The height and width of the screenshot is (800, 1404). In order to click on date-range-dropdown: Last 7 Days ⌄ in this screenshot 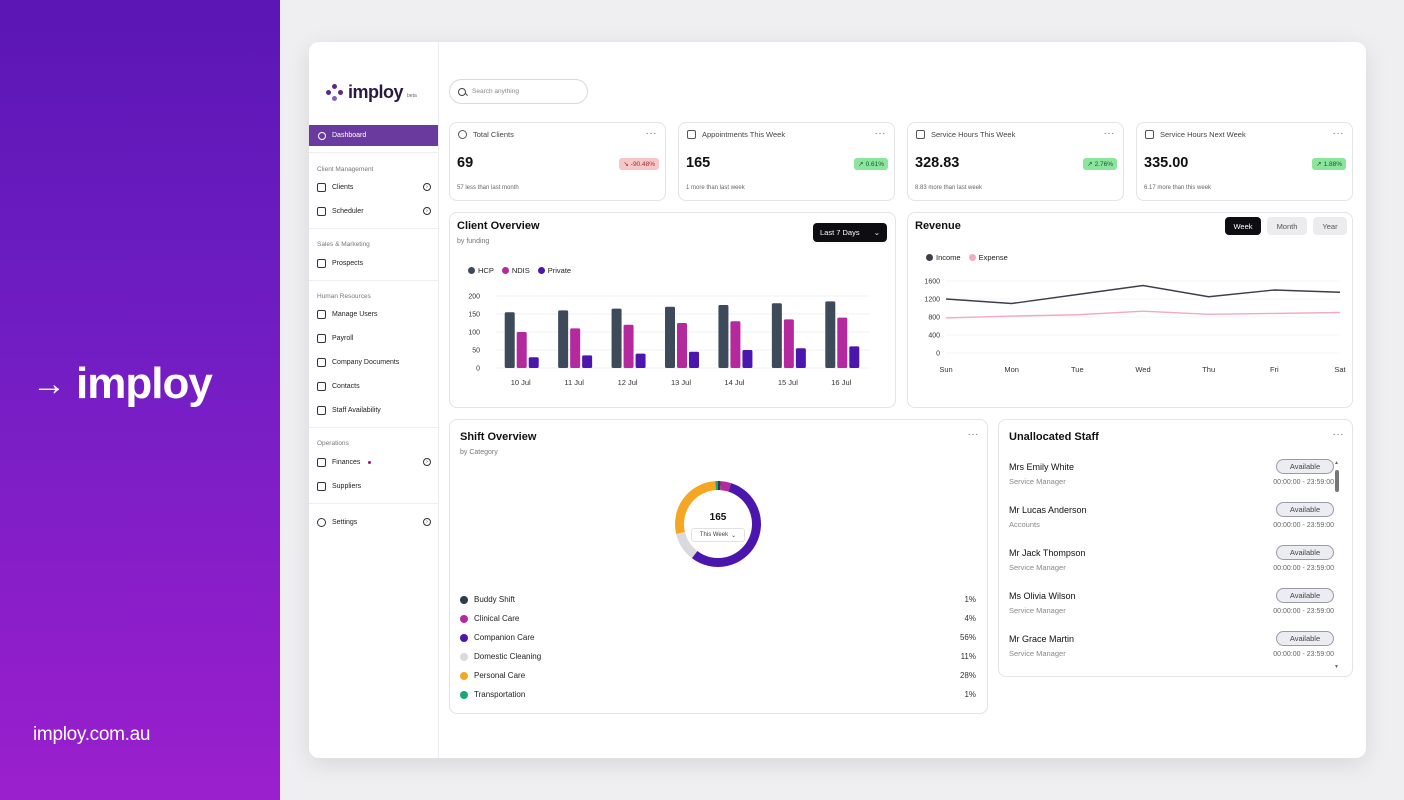, I will do `click(850, 232)`.